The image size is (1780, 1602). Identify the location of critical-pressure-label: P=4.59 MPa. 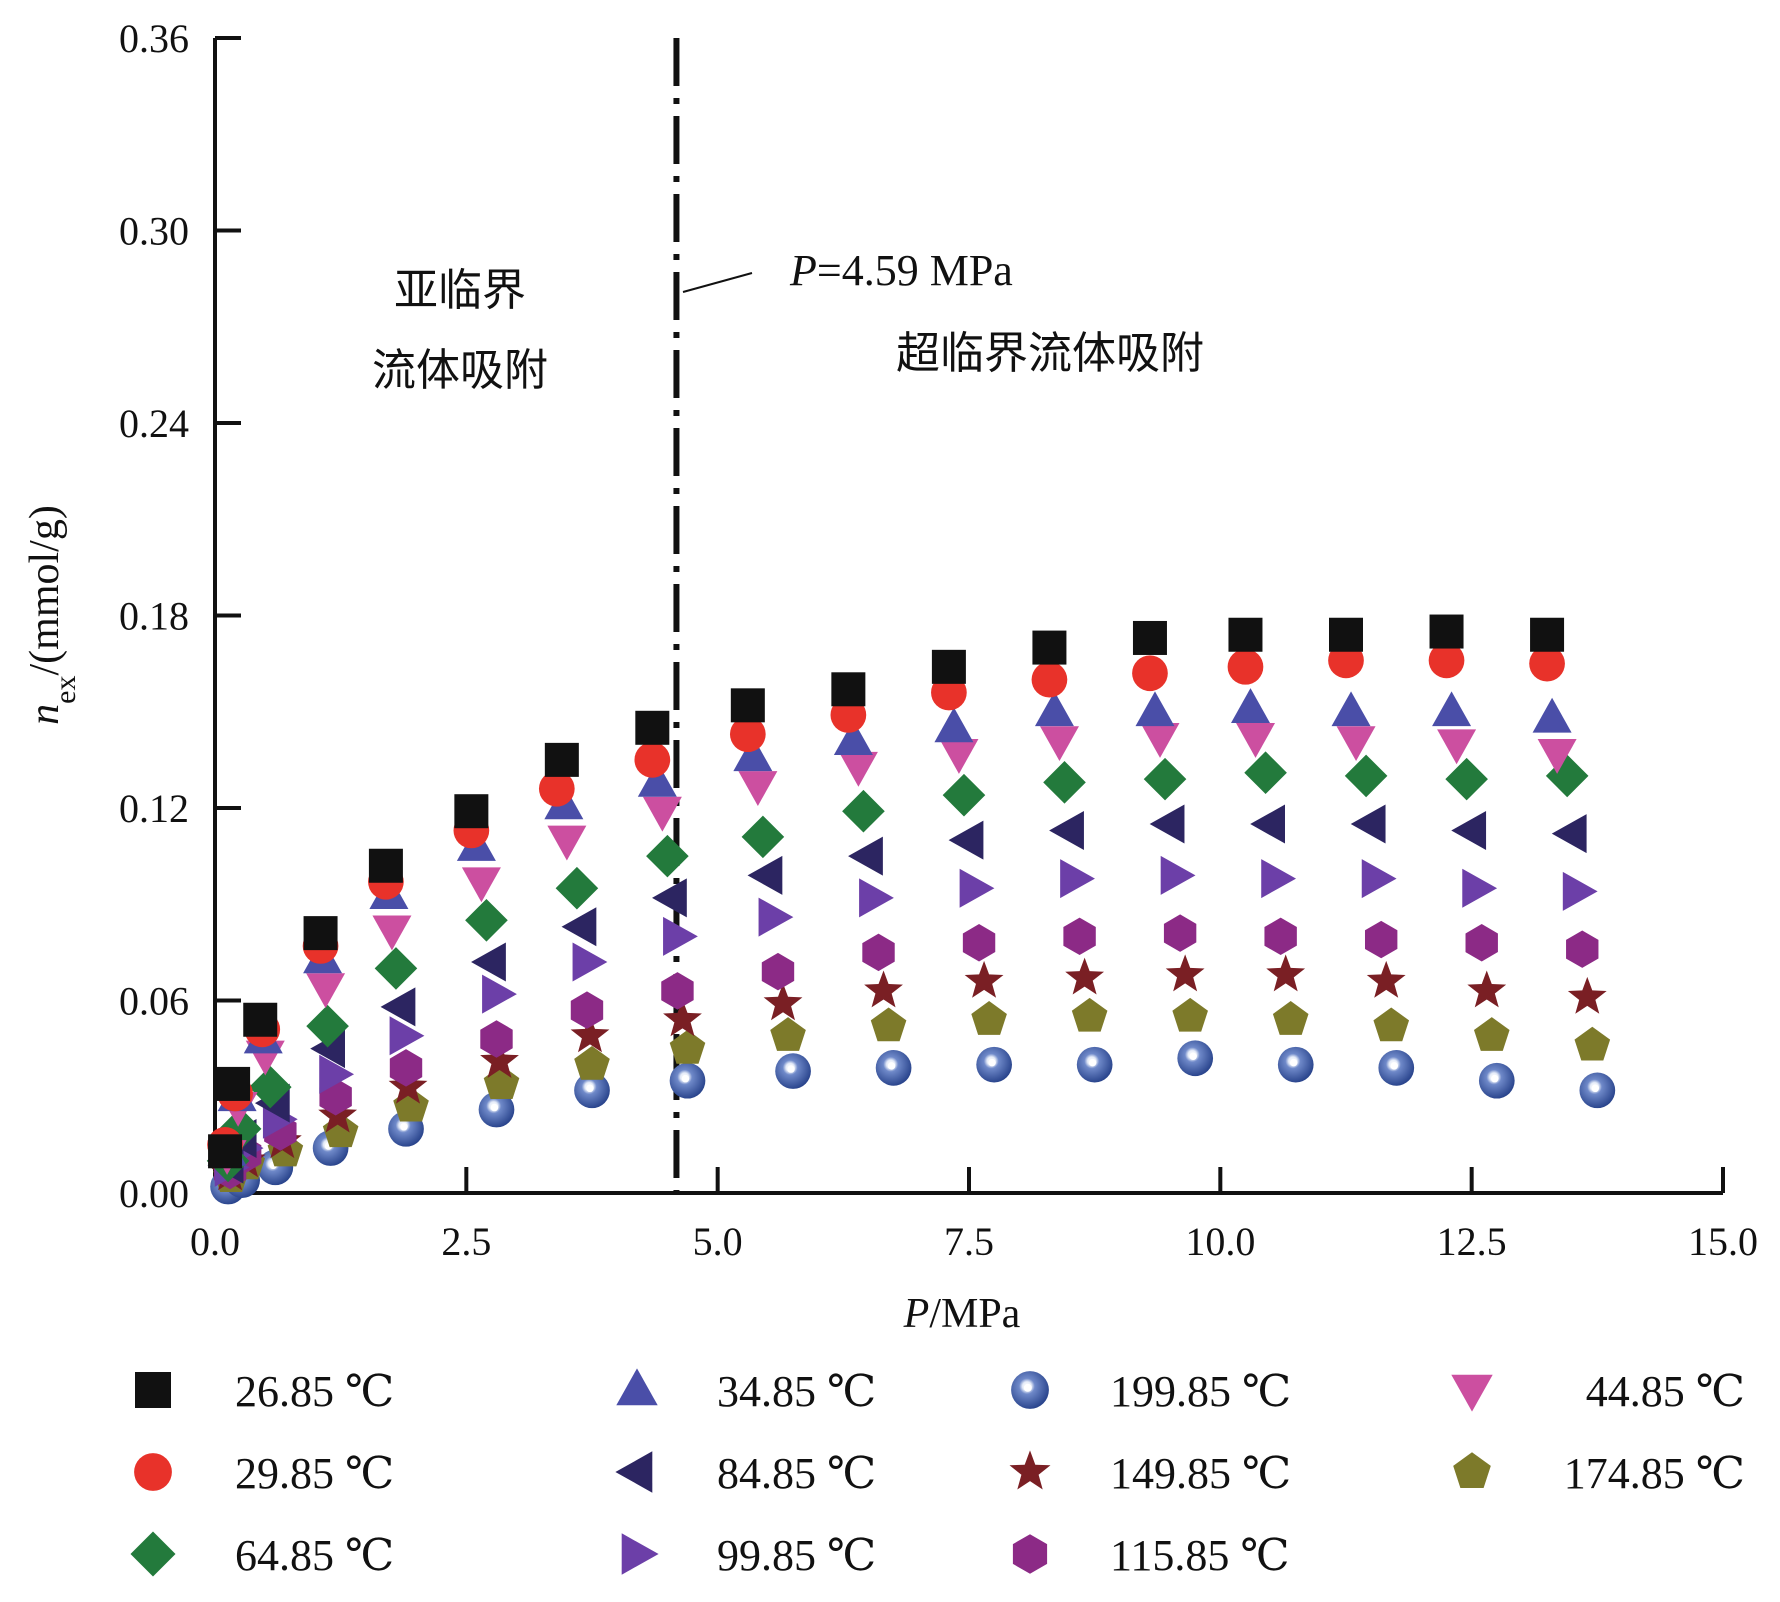
(901, 270).